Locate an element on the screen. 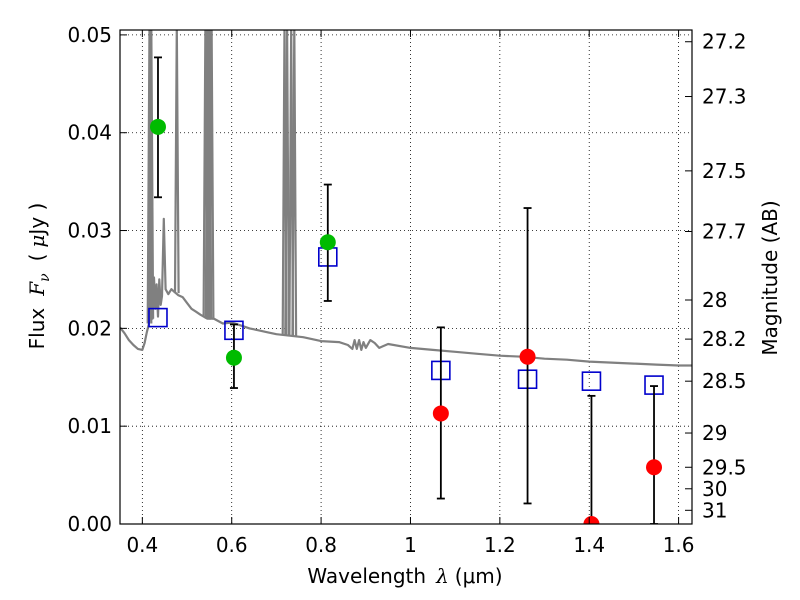 The height and width of the screenshot is (600, 800). x-tick-label: 1.4 is located at coordinates (589, 545).